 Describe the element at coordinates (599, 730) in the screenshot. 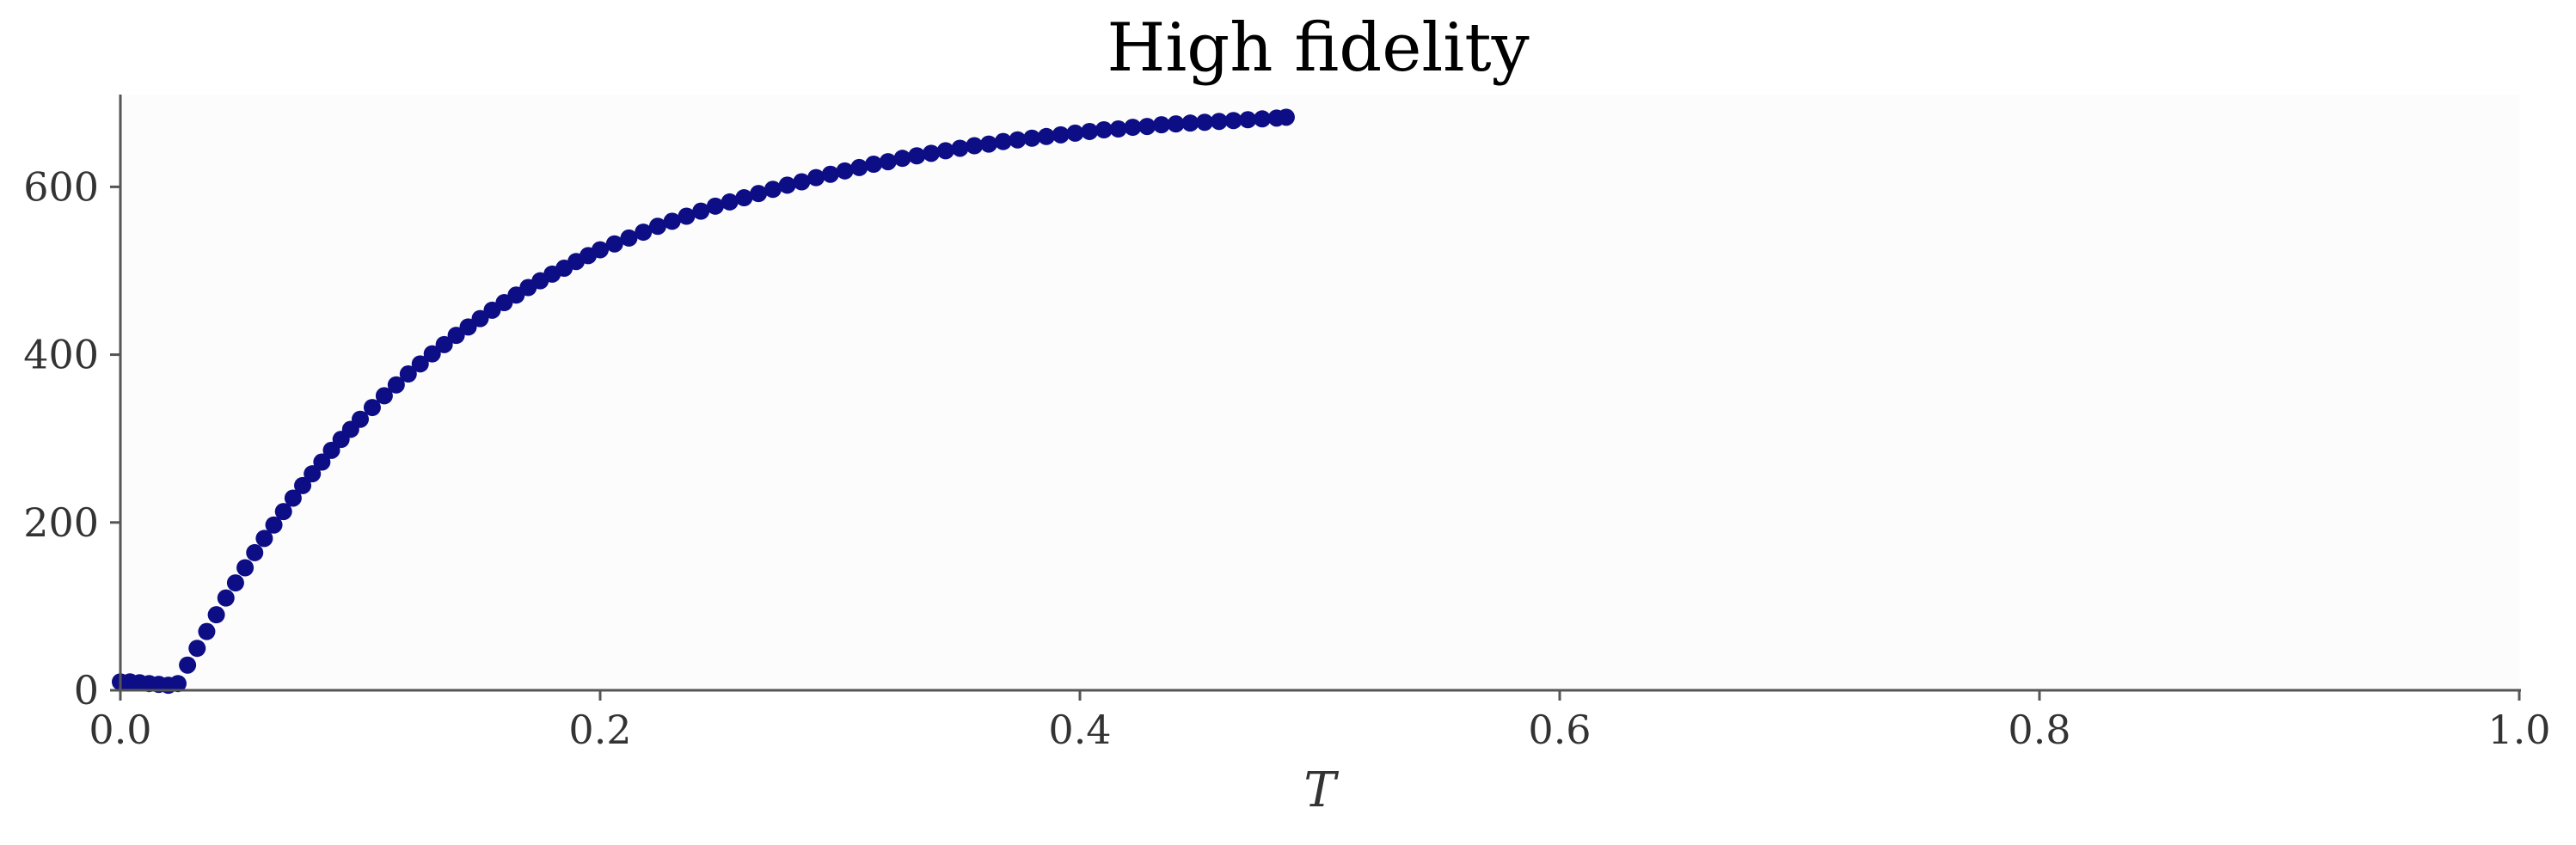

I see `x-tick-label: 0.2` at that location.